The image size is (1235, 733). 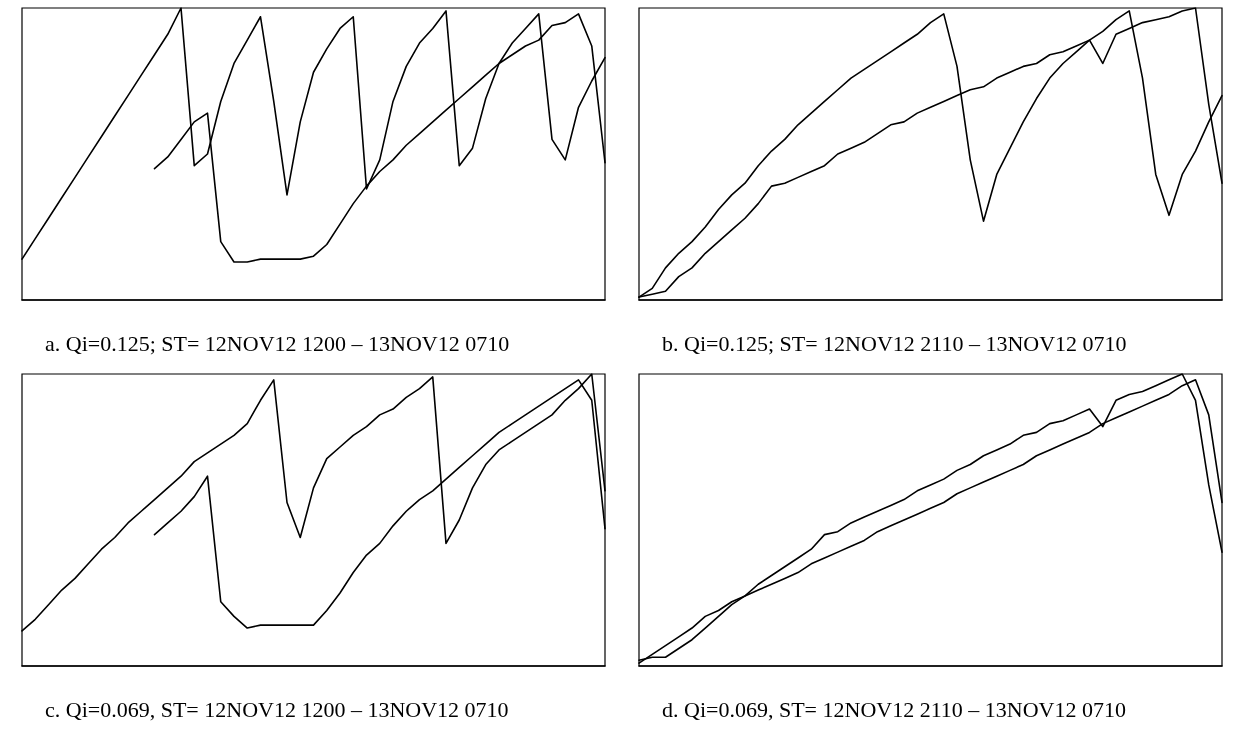 What do you see at coordinates (277, 709) in the screenshot?
I see `text: c. Qi=0.069, ST= 12NOV12 1200 – 13NOV12 0710` at bounding box center [277, 709].